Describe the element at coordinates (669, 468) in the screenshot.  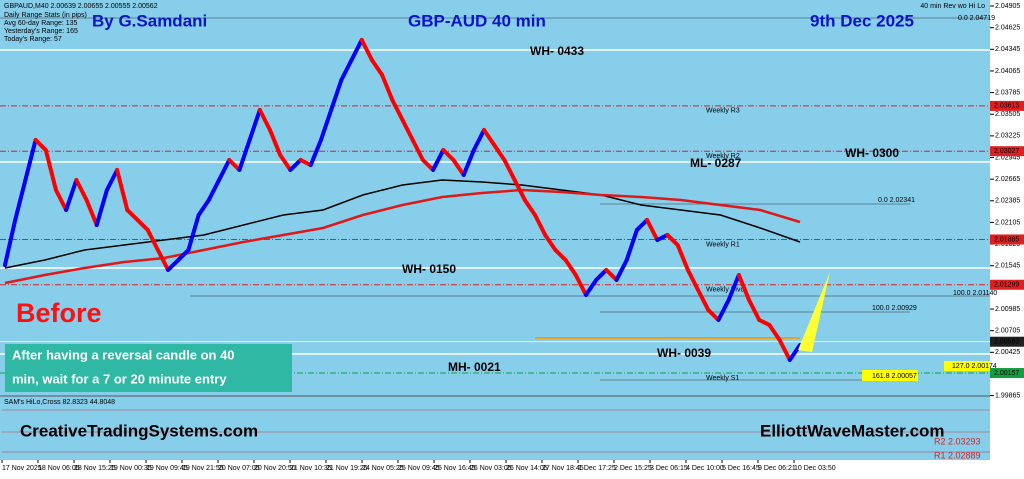
I see `x-tick-label: 3 Dec 06:15` at that location.